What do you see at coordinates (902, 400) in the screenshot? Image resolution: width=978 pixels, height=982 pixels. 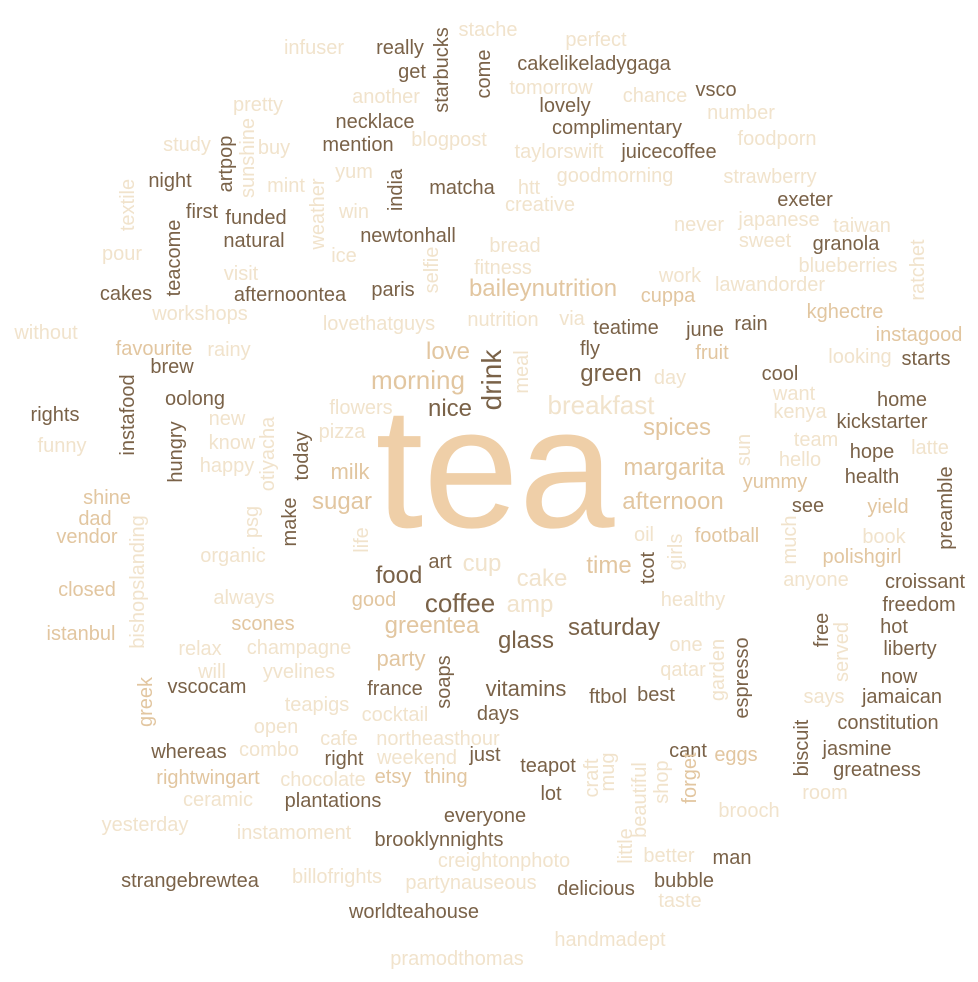 I see `word: home` at bounding box center [902, 400].